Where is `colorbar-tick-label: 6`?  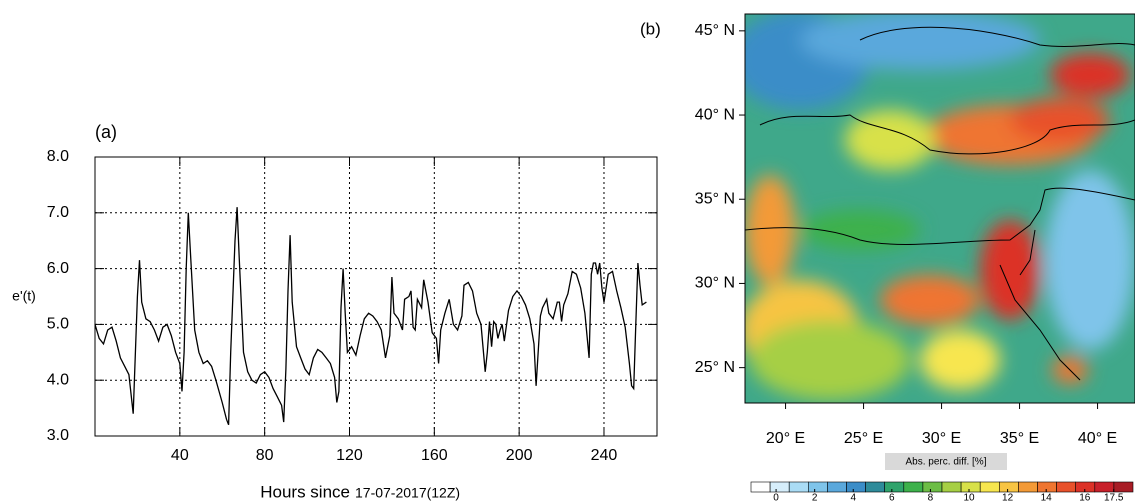
colorbar-tick-label: 6 is located at coordinates (892, 498).